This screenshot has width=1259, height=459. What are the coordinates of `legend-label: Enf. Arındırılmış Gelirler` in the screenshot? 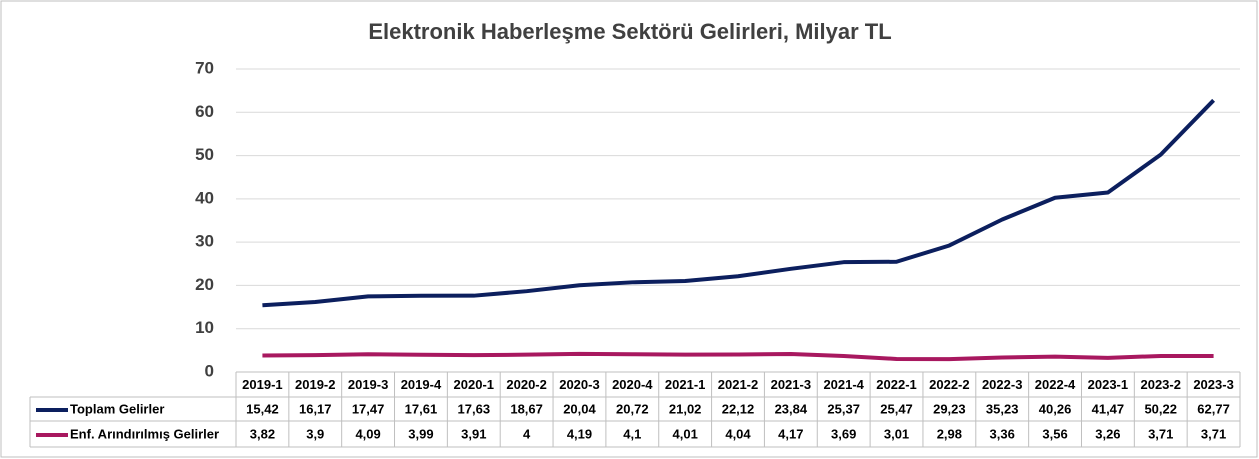 It's located at (144, 433).